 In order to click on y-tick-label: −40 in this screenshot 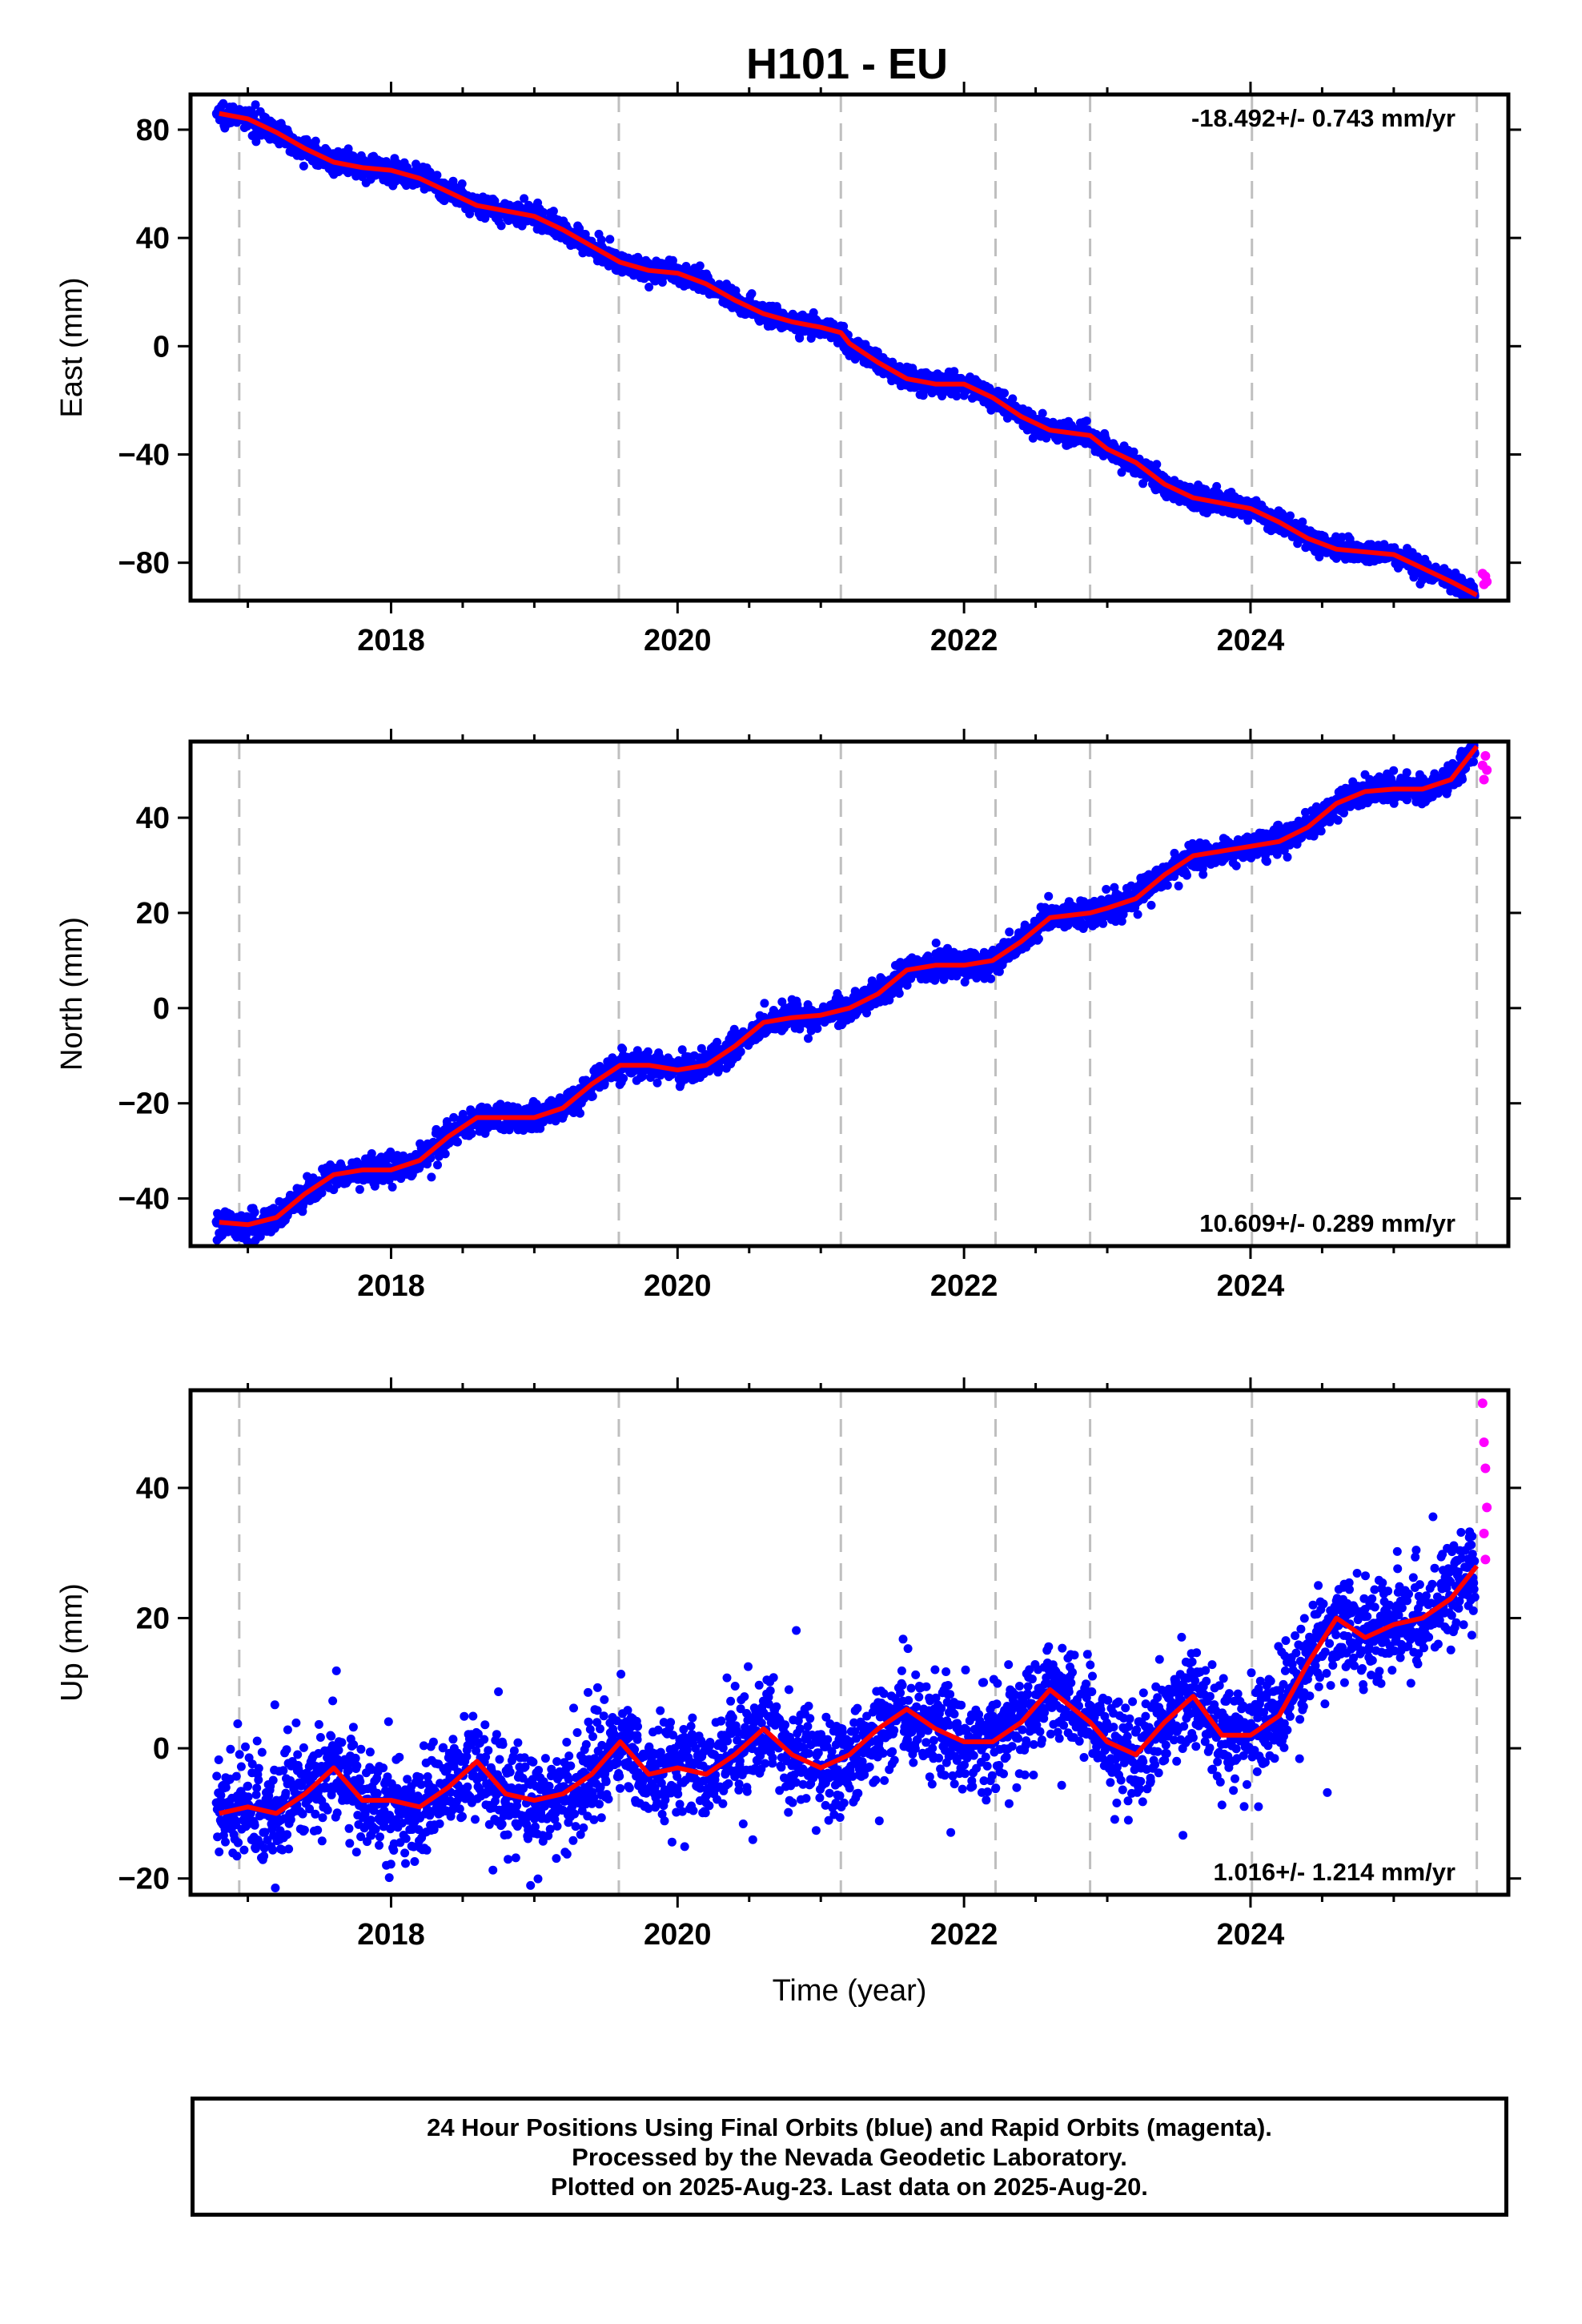, I will do `click(144, 455)`.